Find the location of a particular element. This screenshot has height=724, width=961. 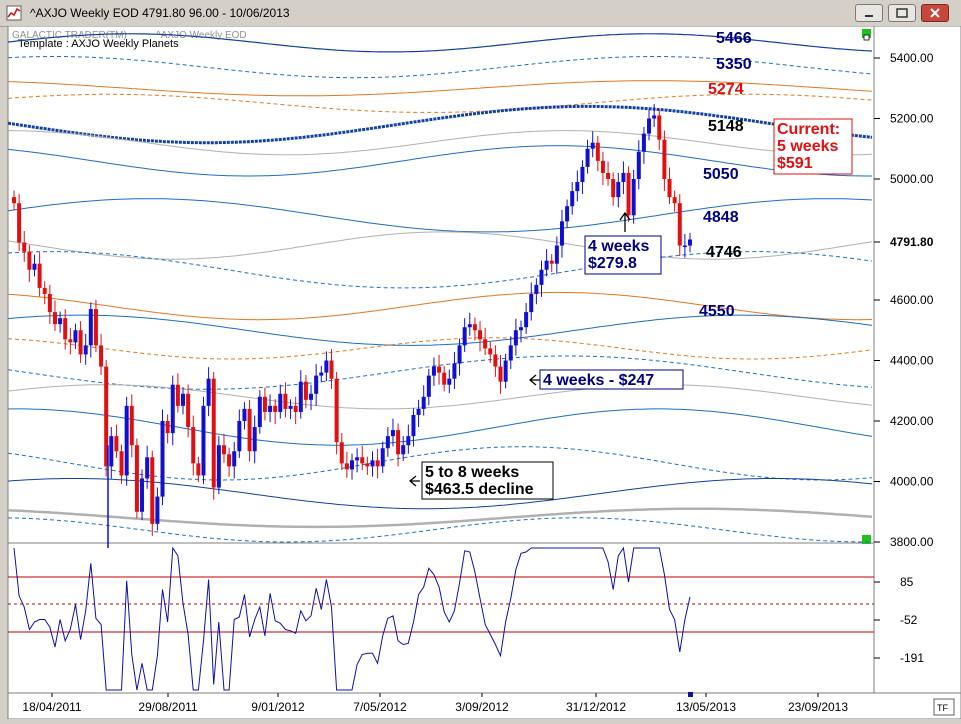

scroll-indicator-top is located at coordinates (866, 33).